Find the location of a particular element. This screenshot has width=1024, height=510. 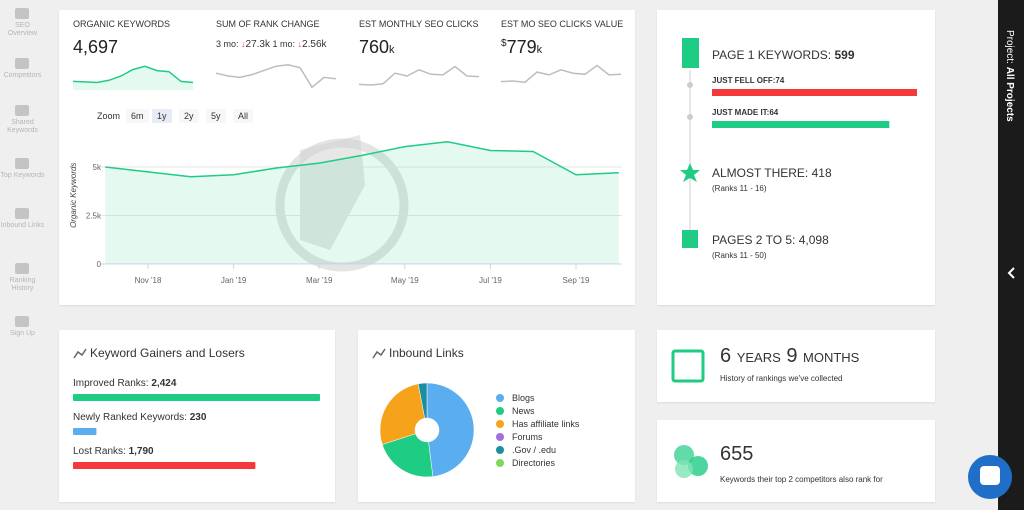

gainers-card is located at coordinates (197, 416).